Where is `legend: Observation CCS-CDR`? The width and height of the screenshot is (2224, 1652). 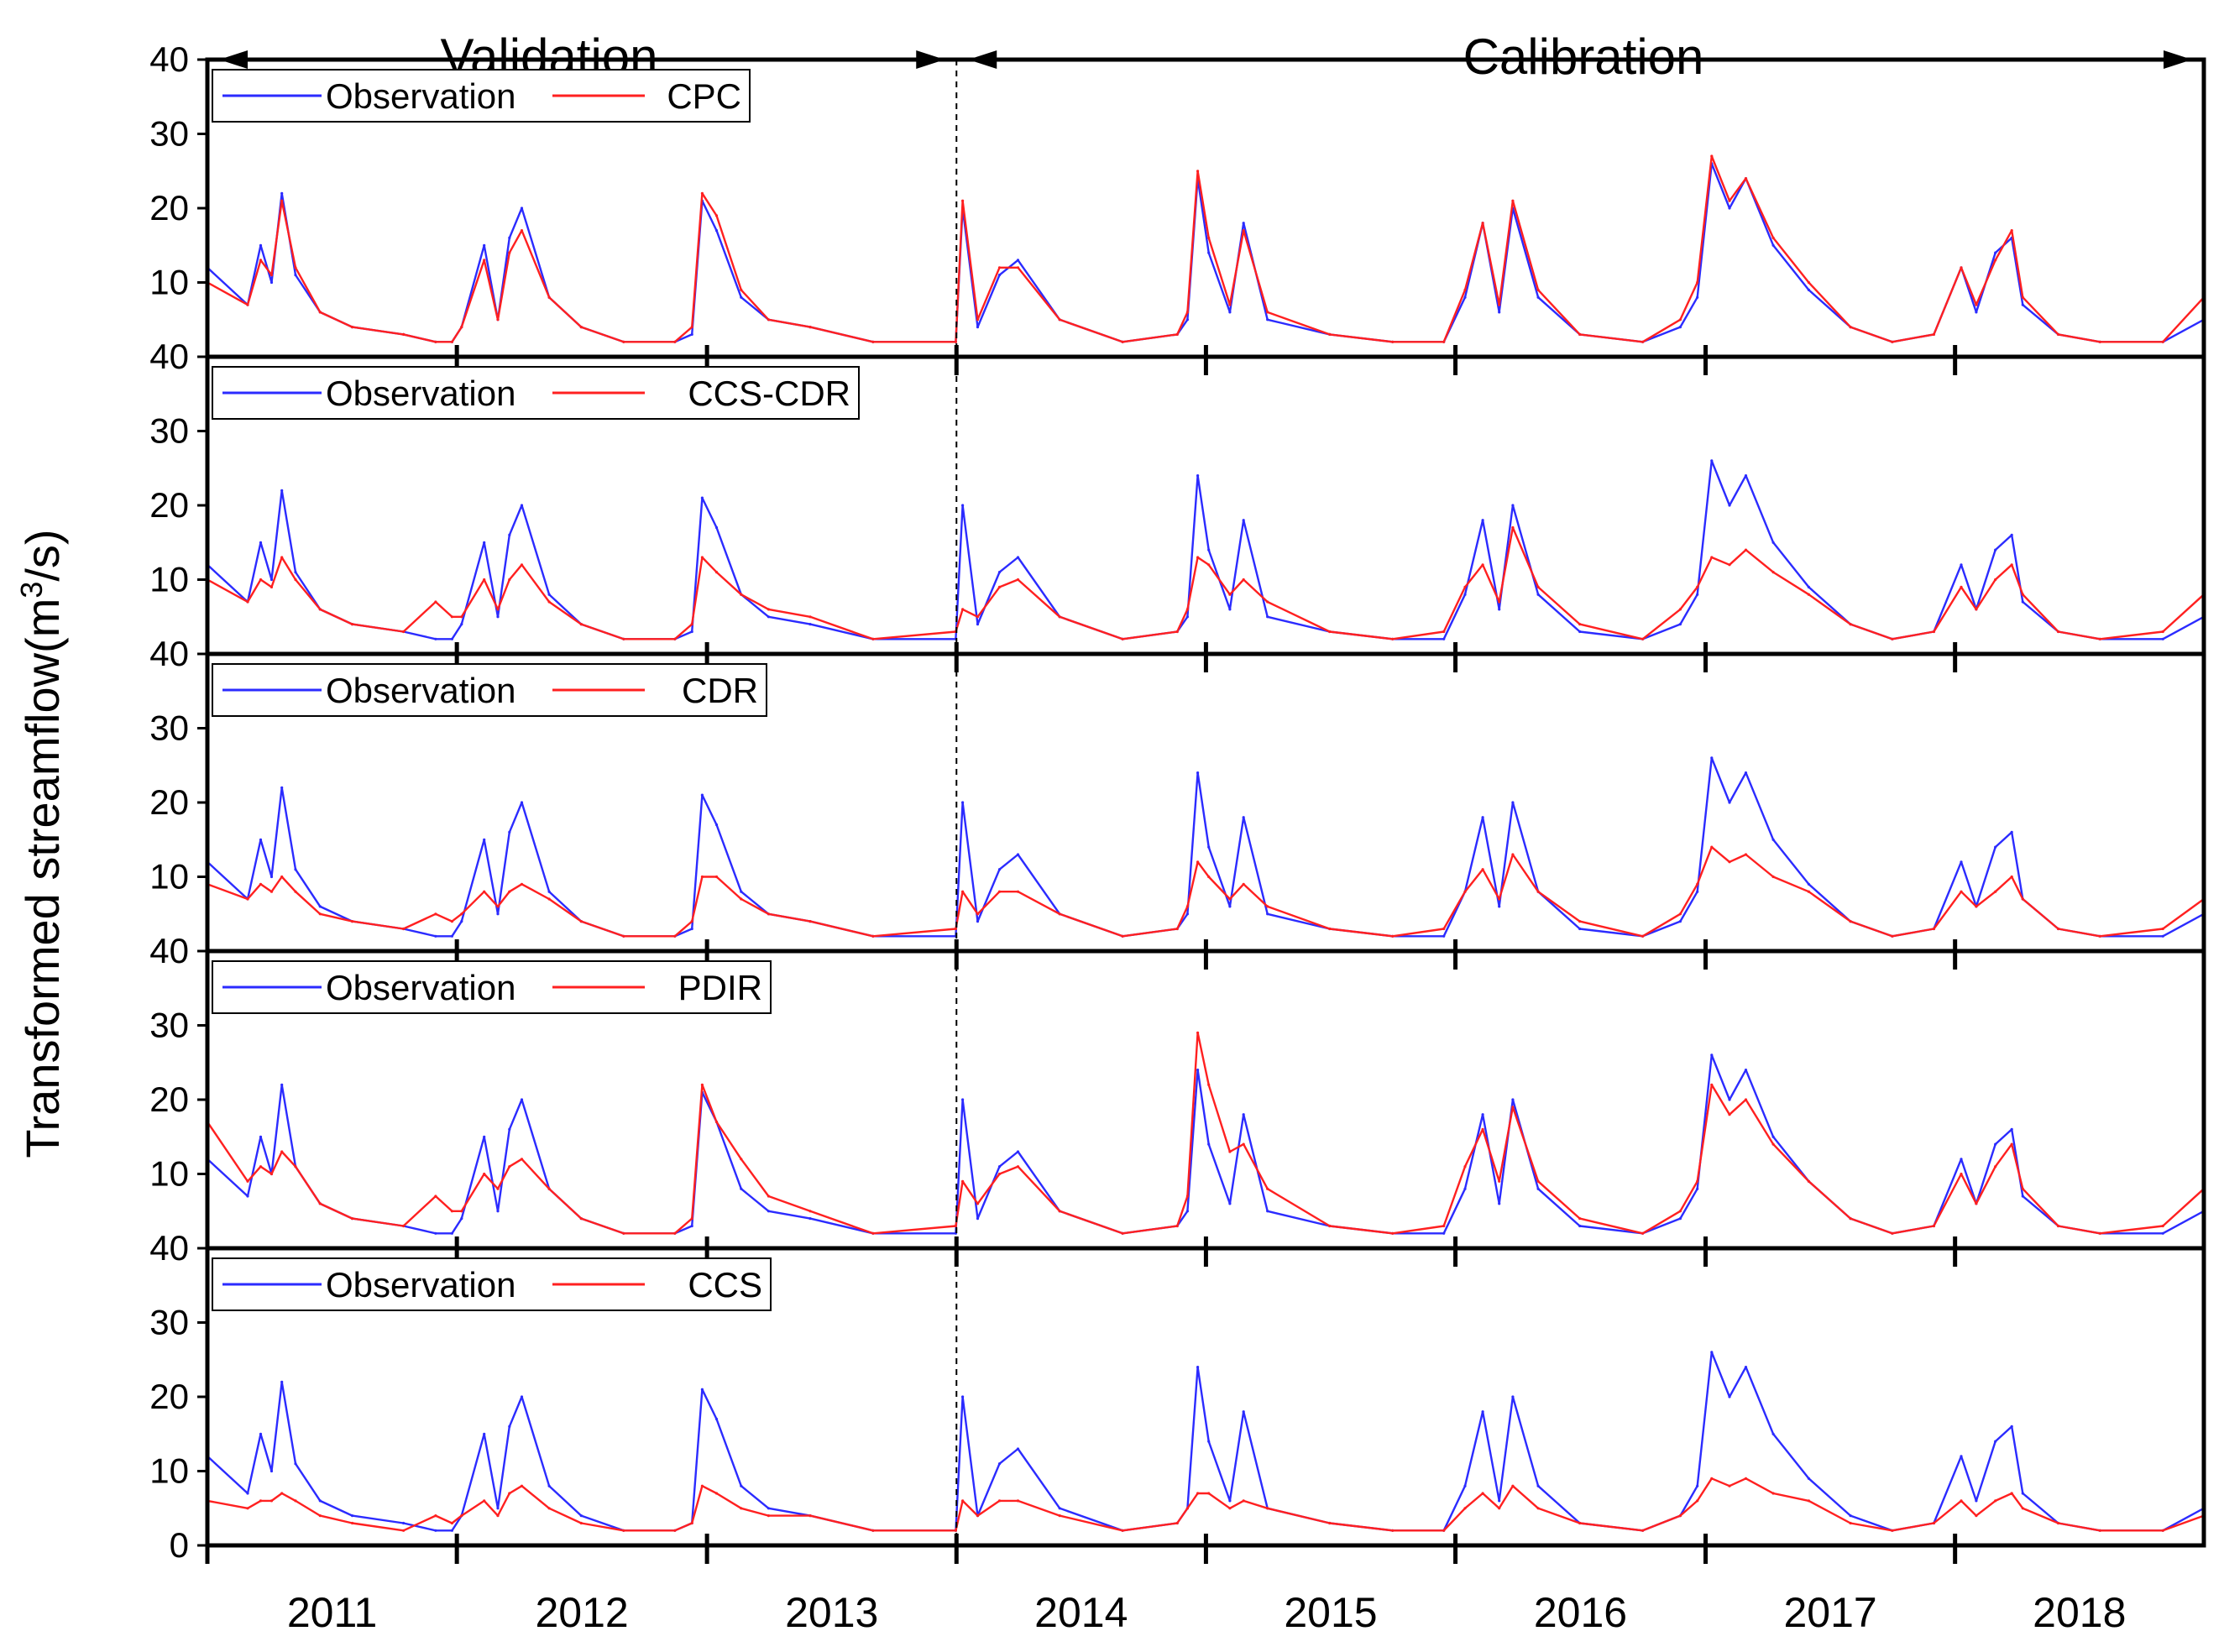
legend: Observation CCS-CDR is located at coordinates (536, 393).